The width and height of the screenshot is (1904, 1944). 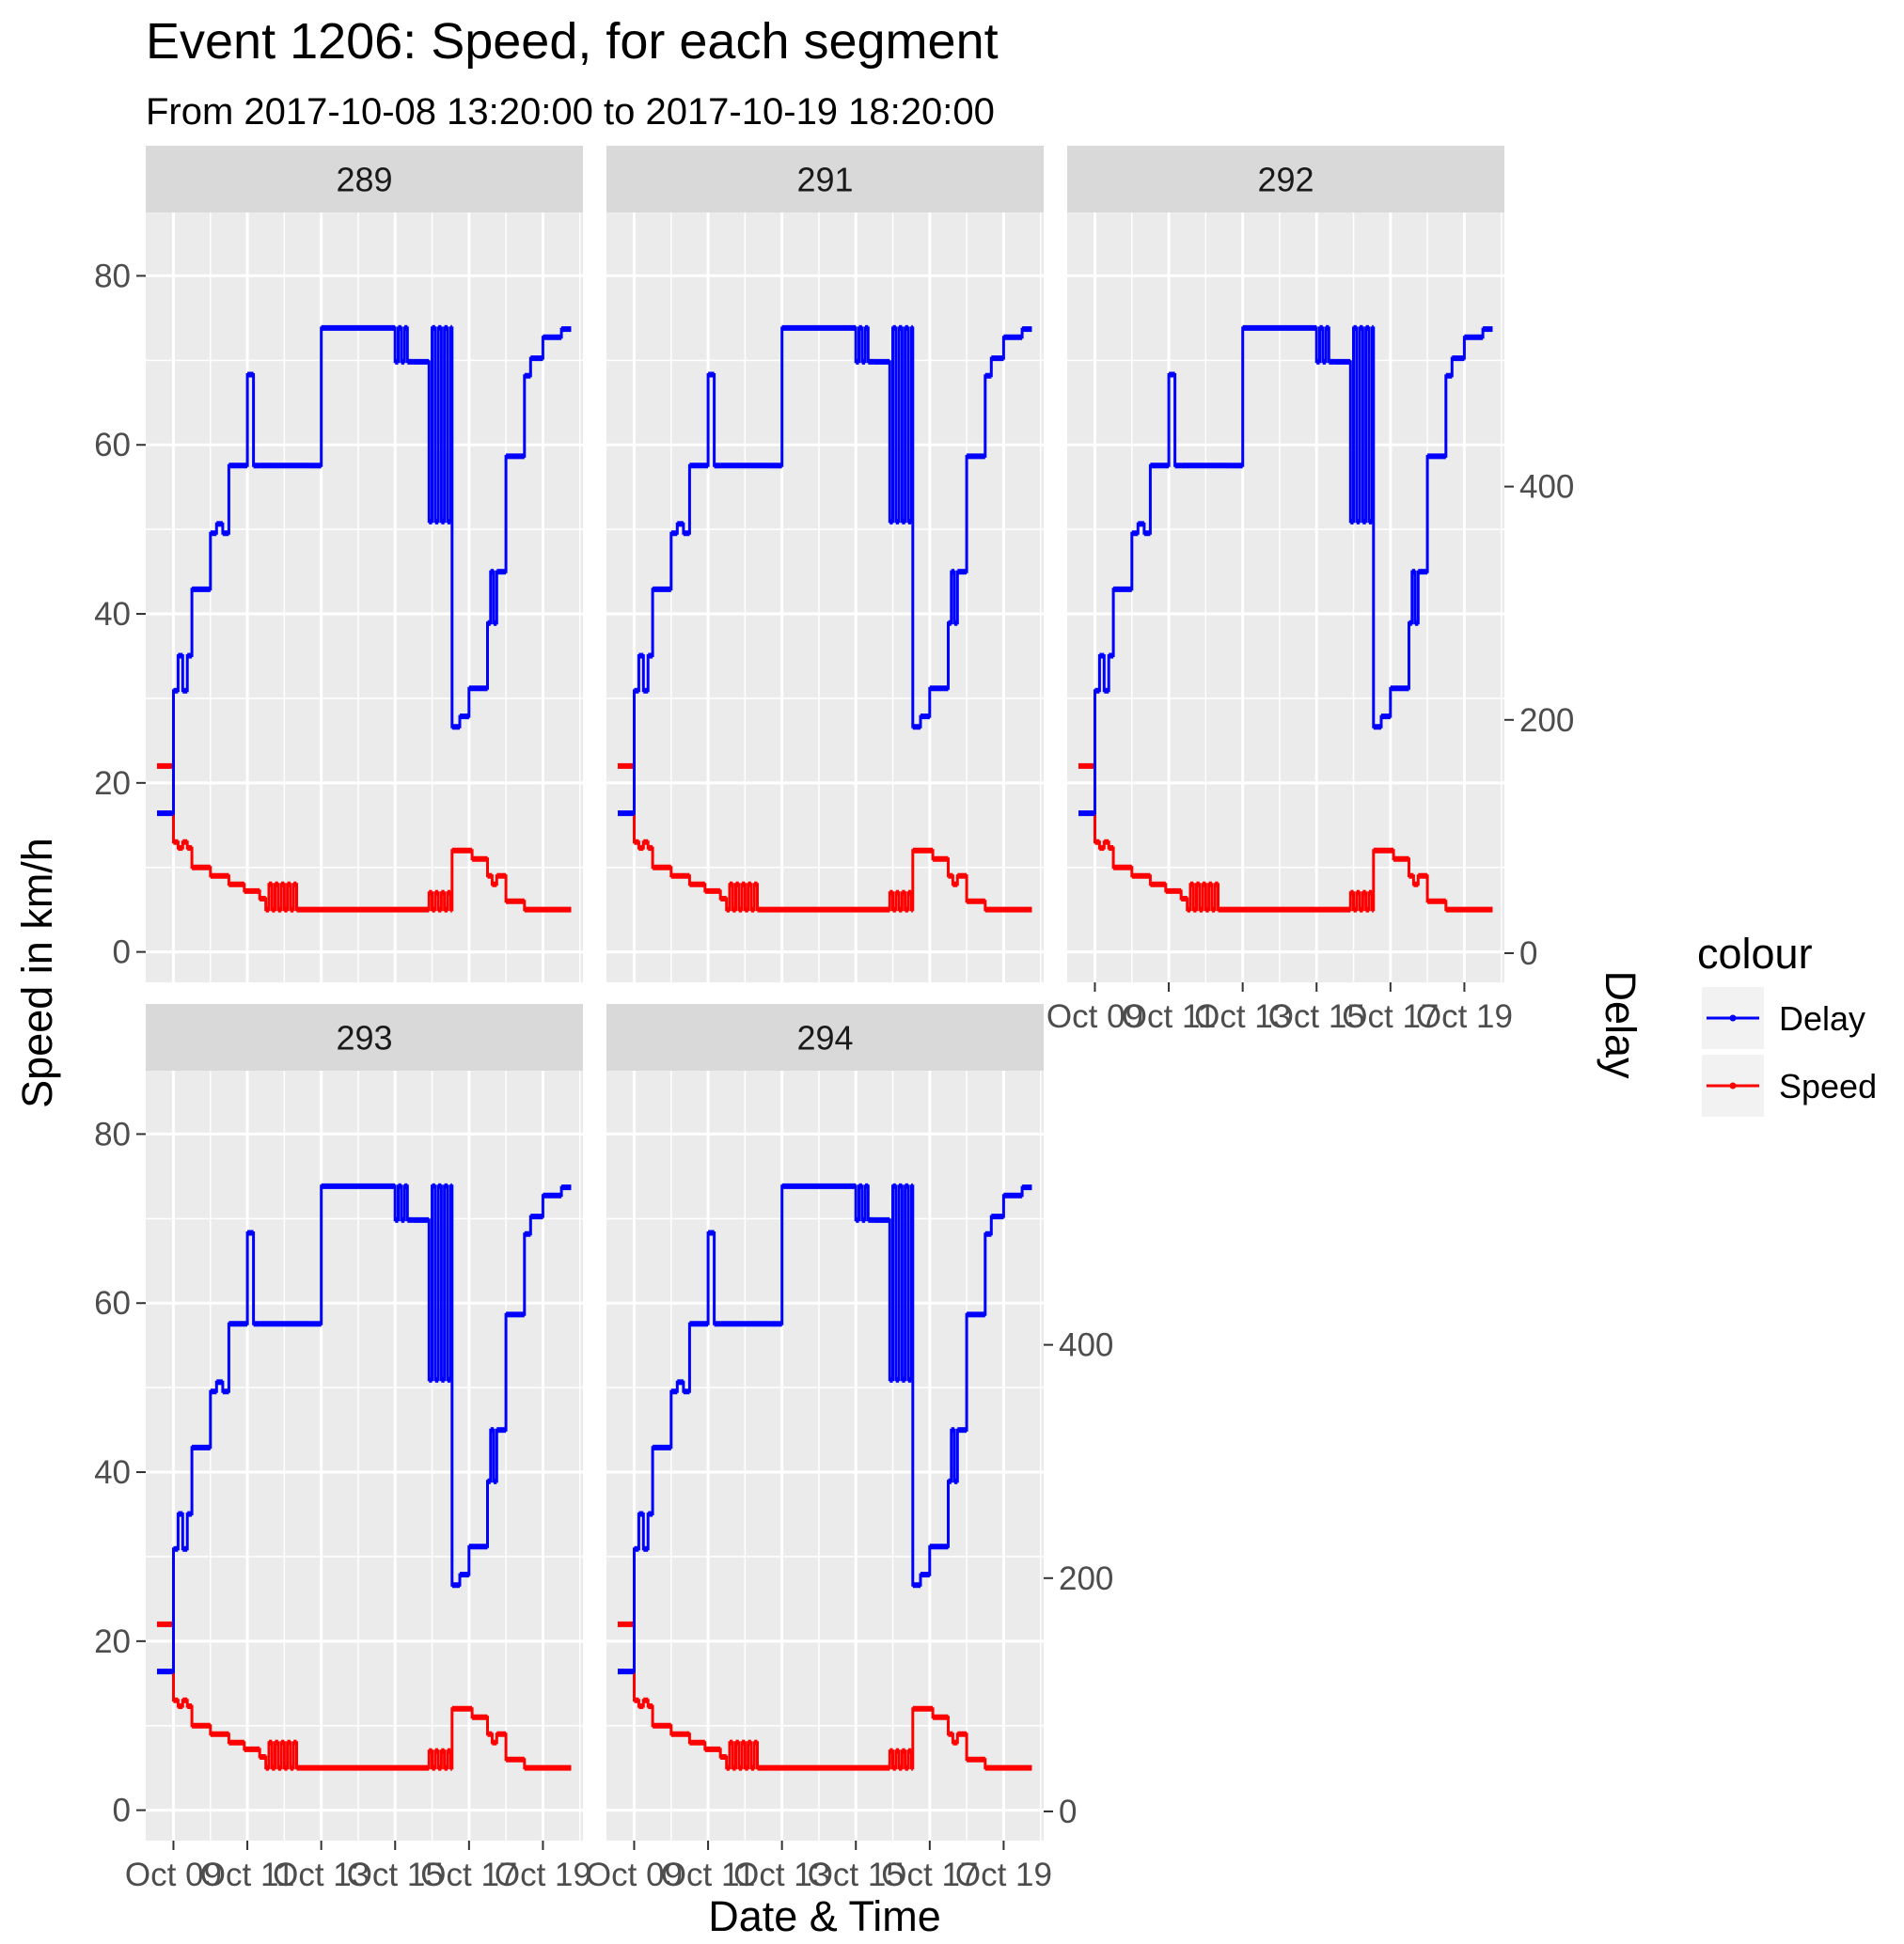 I want to click on facet-panel-289: 289 0 20 40 60 80, so click(x=338, y=564).